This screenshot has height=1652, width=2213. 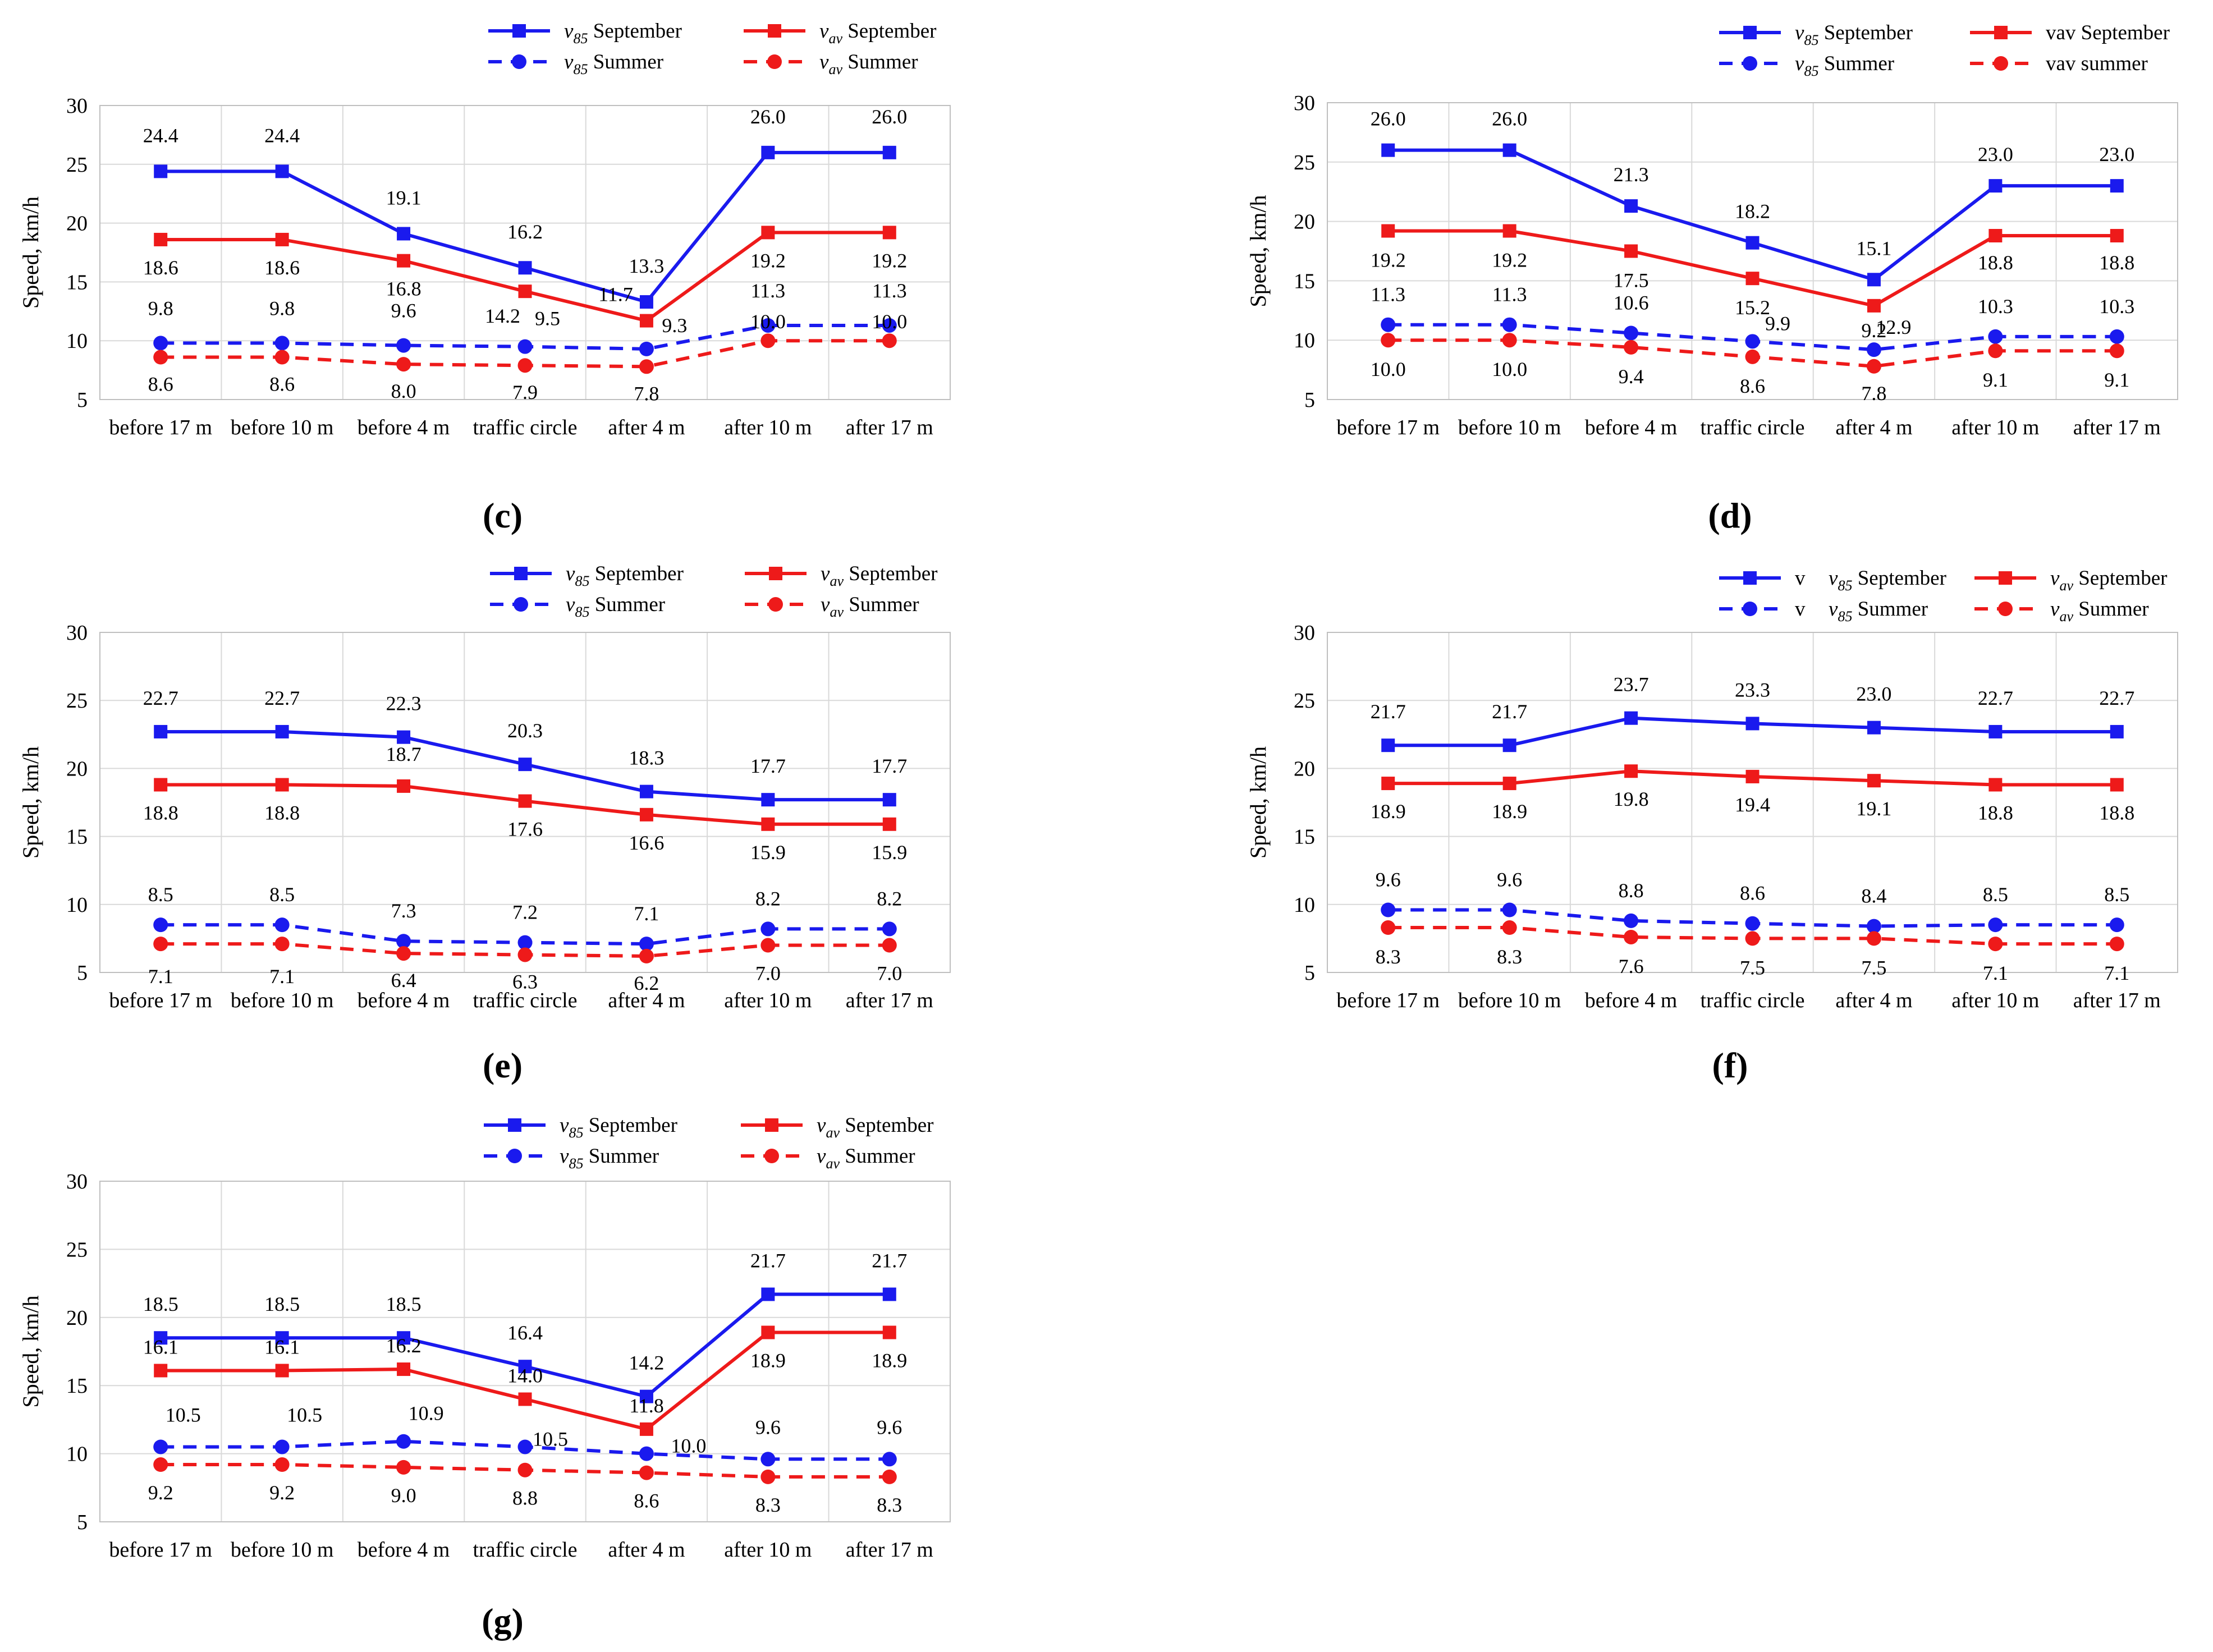 I want to click on legend-text: v85 Summer, so click(x=1879, y=611).